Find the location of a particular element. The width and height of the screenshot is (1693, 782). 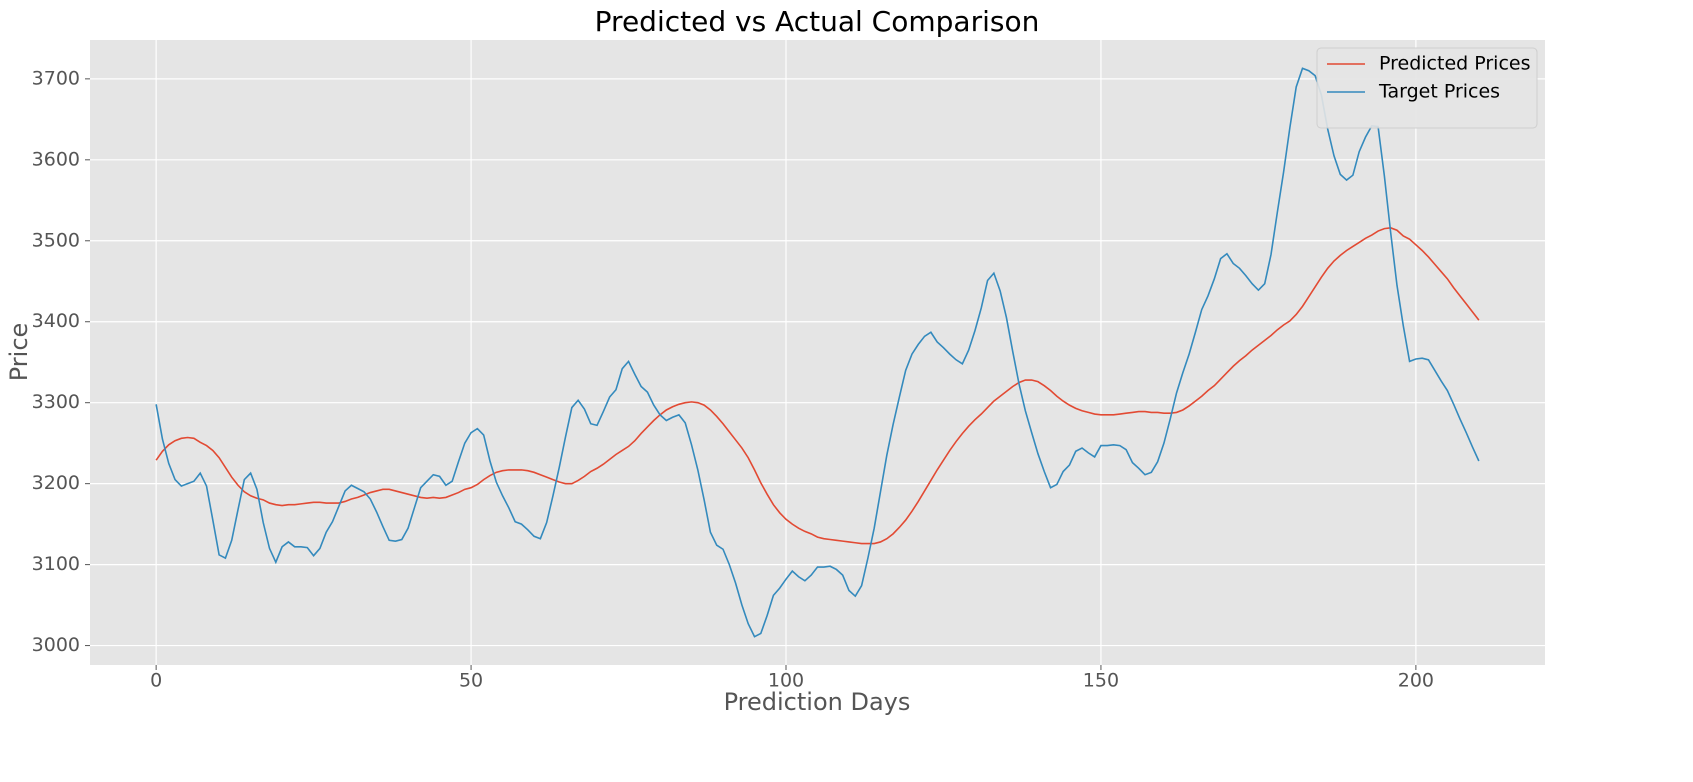

y-tick-label: 3600 is located at coordinates (56, 159).